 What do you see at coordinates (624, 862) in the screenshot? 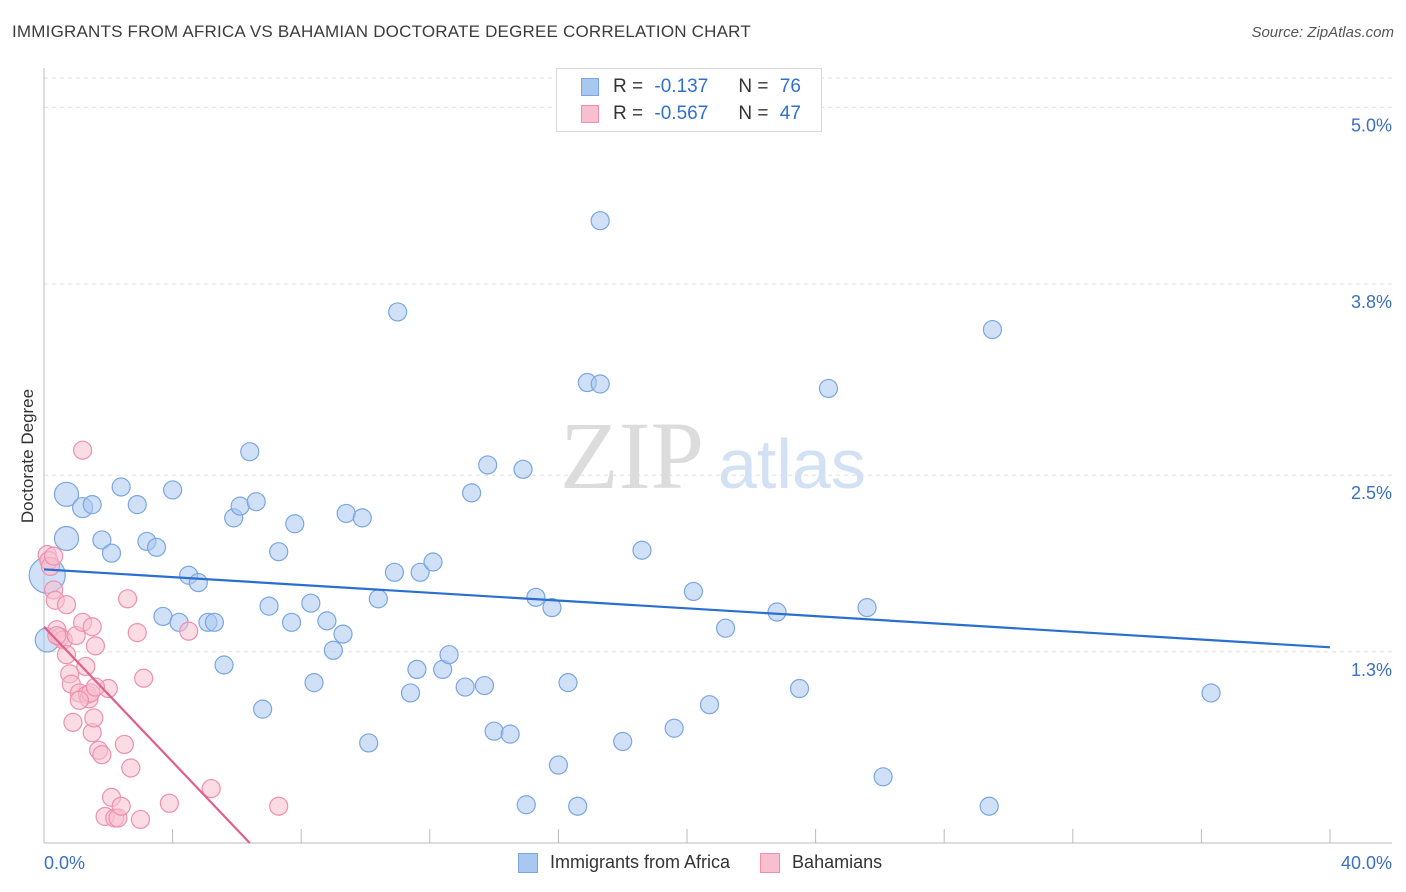
I see `legend-item-africa: Immigrants from Africa` at bounding box center [624, 862].